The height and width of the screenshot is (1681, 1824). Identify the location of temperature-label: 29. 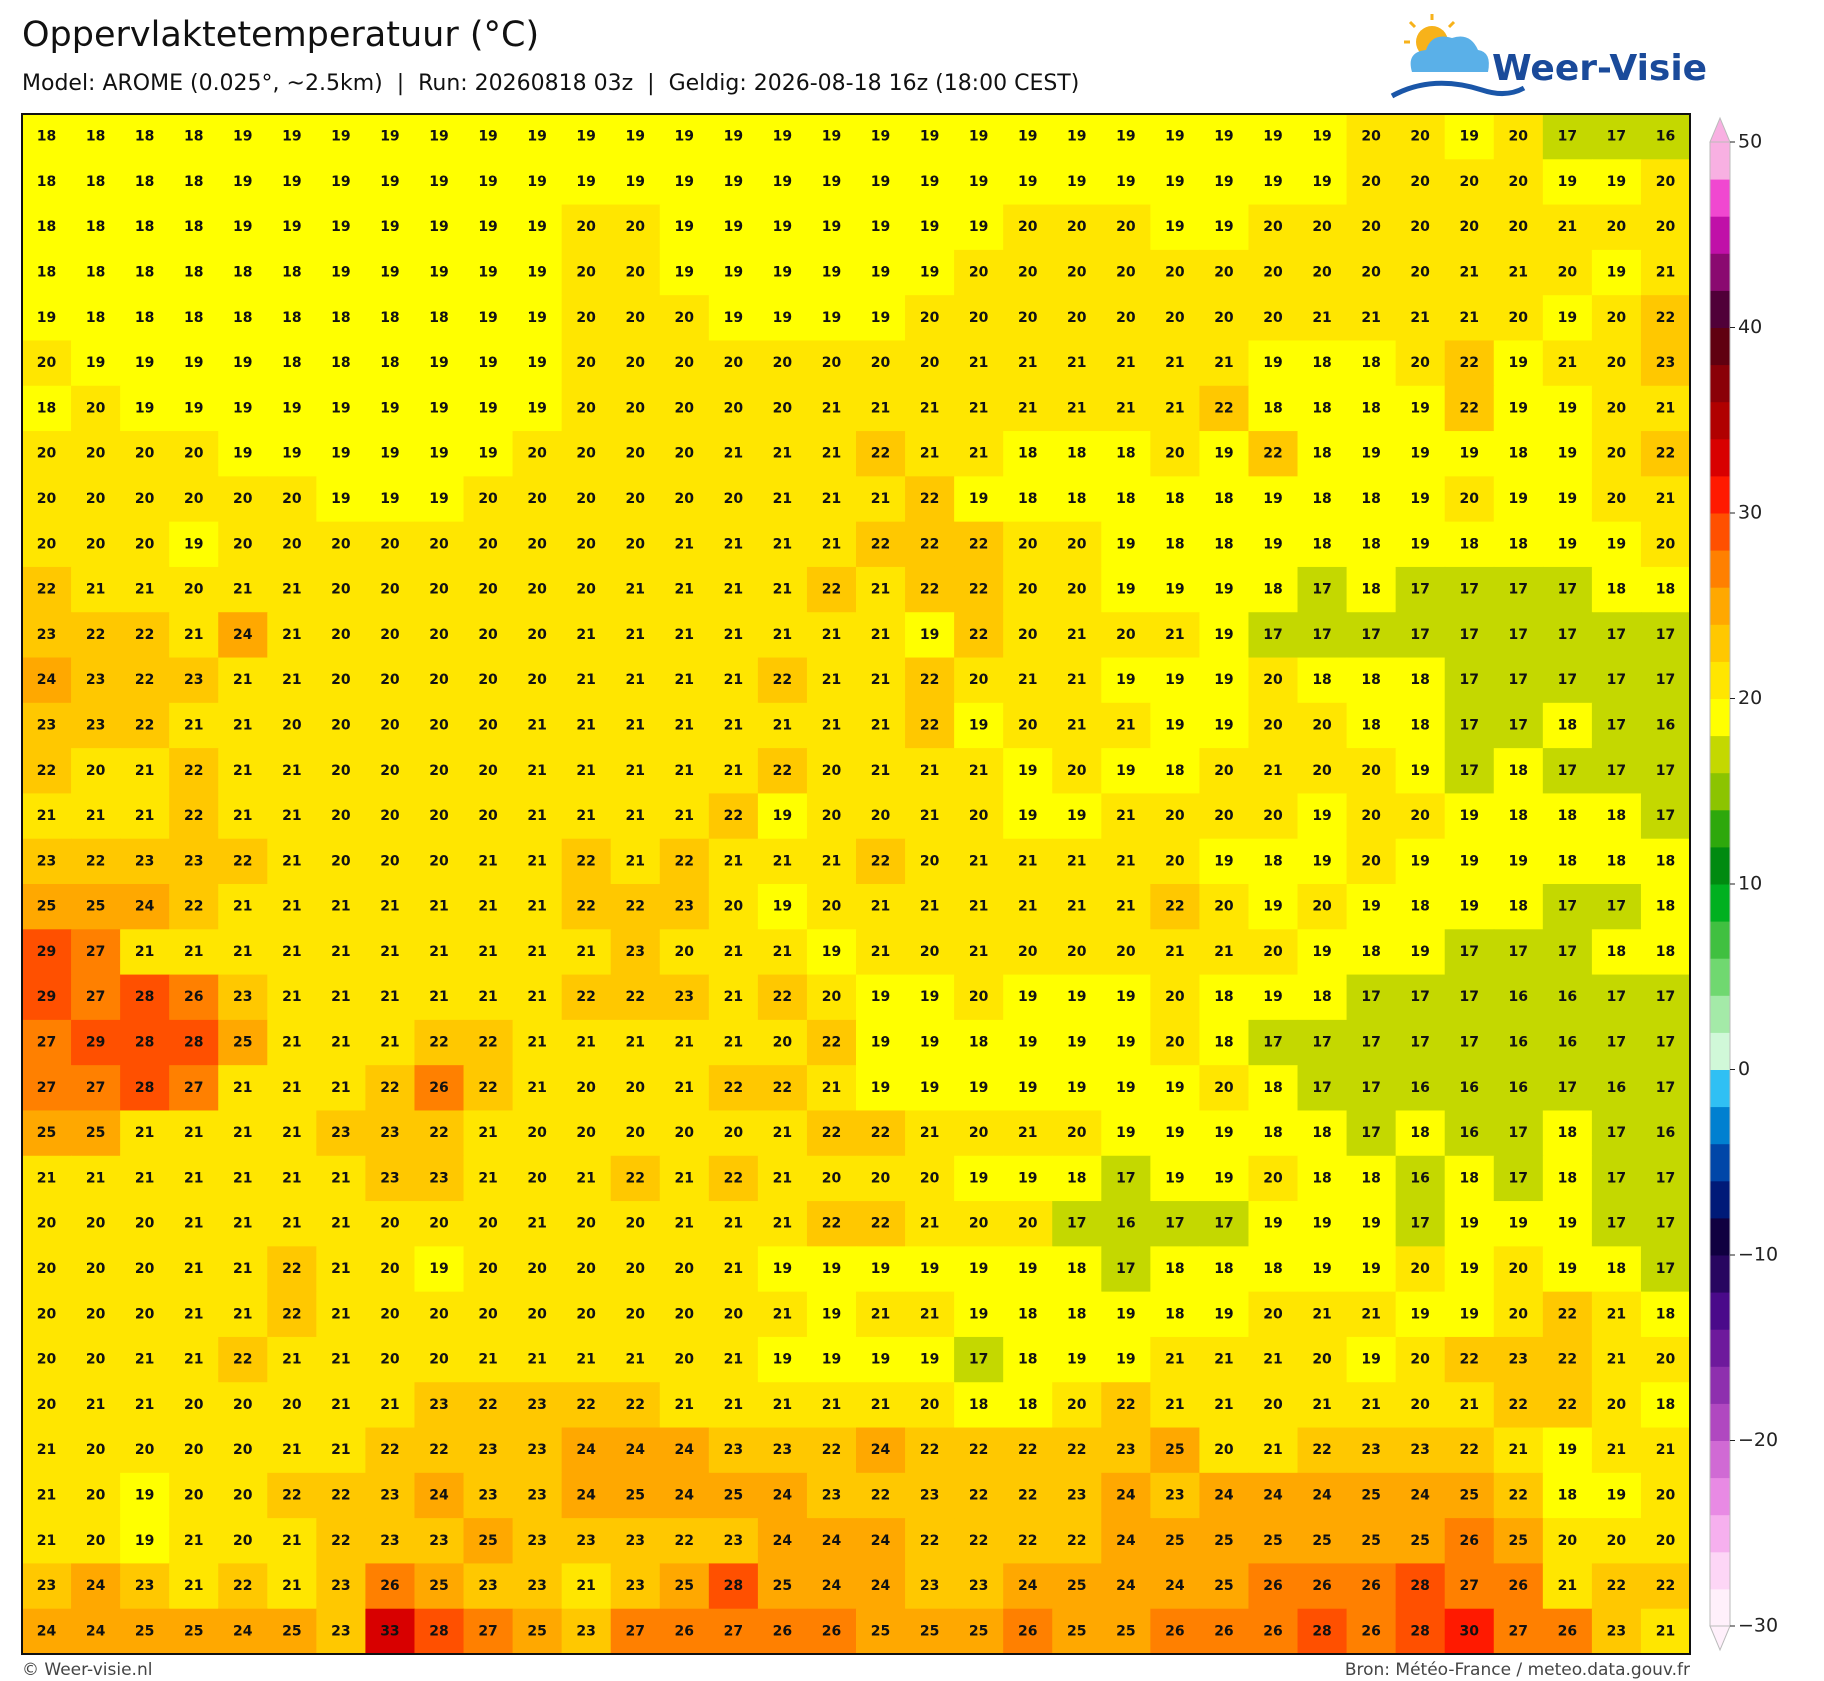
(46, 952).